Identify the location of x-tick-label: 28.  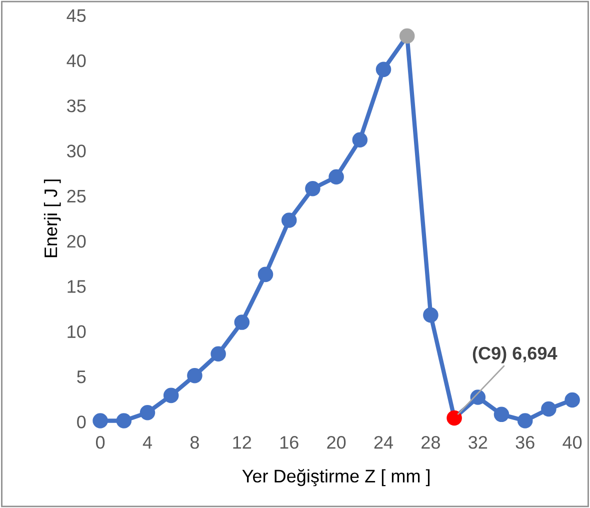
(431, 442).